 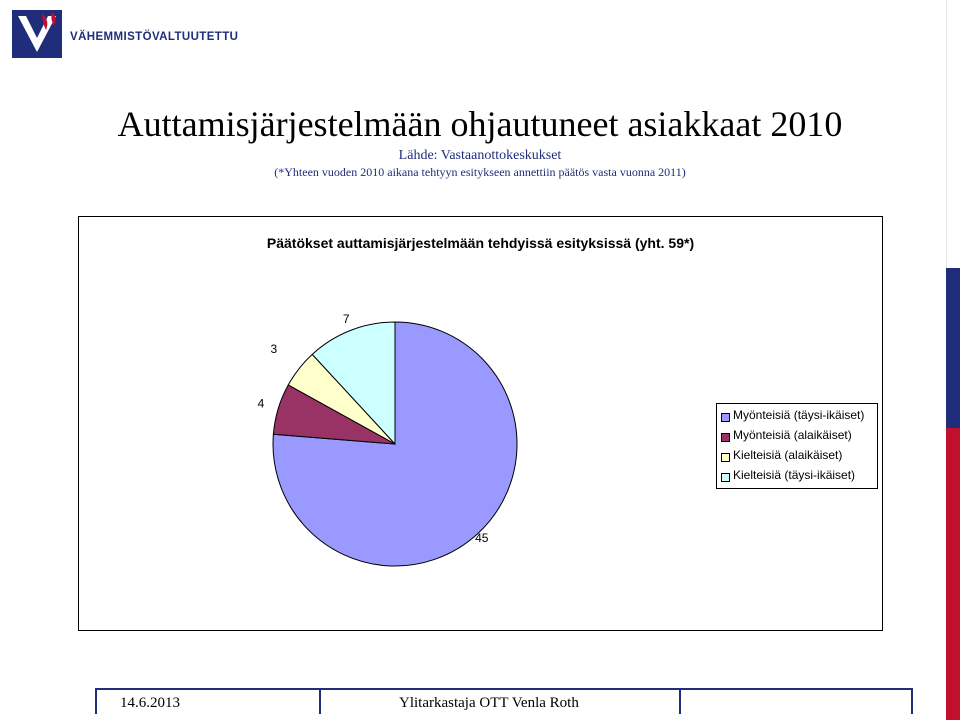 I want to click on pie-slice-kielteisia-taysi-ikaiset, so click(x=353, y=383).